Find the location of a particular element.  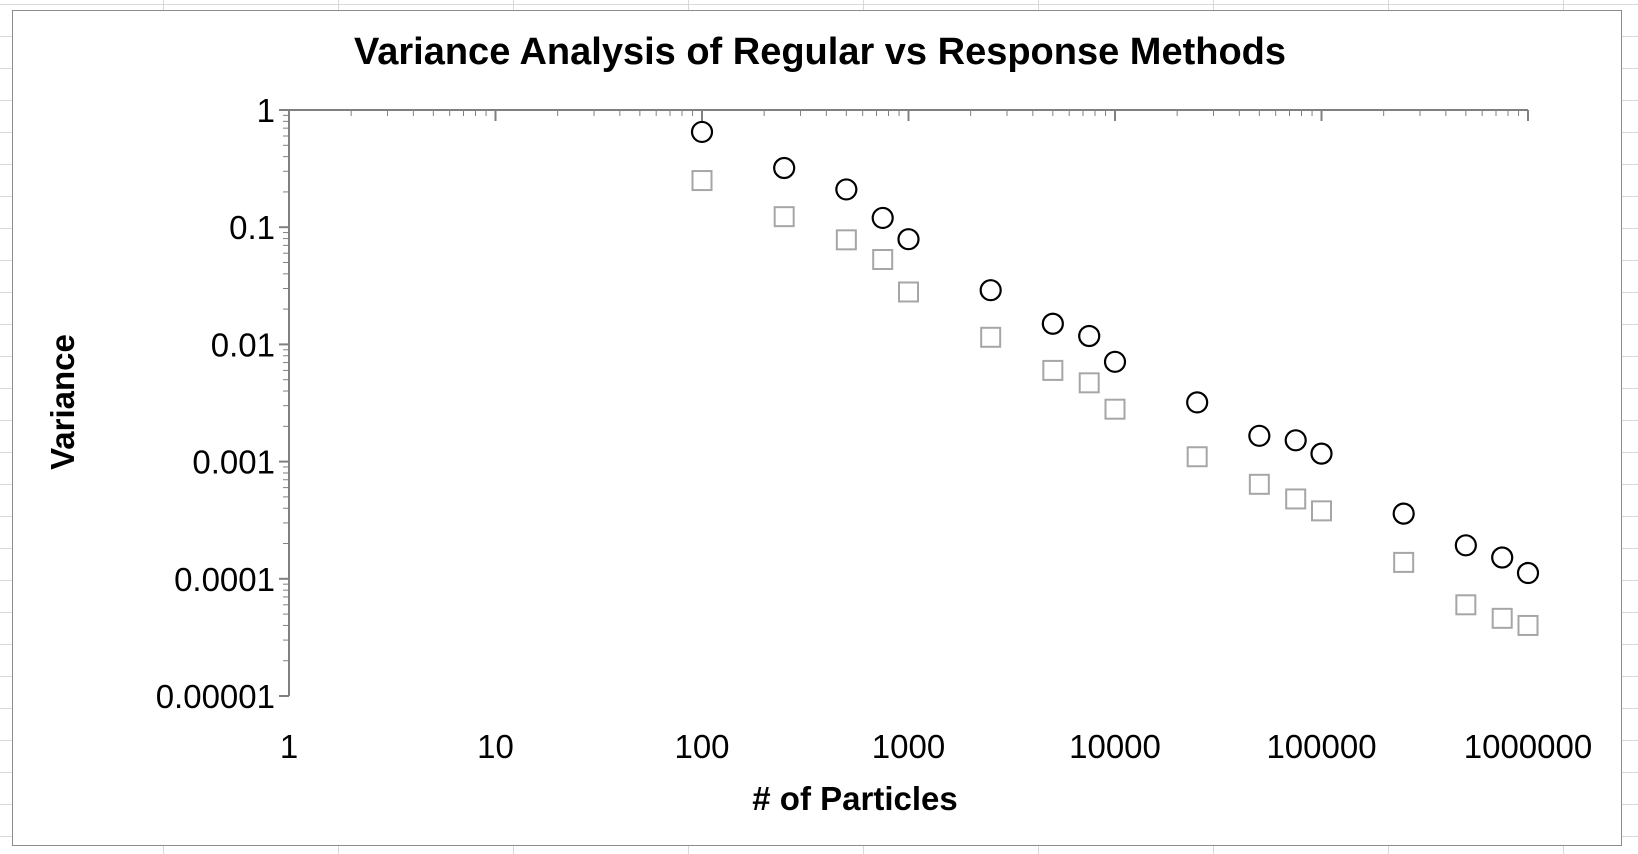

y-axis-title: Variance is located at coordinates (62, 402).